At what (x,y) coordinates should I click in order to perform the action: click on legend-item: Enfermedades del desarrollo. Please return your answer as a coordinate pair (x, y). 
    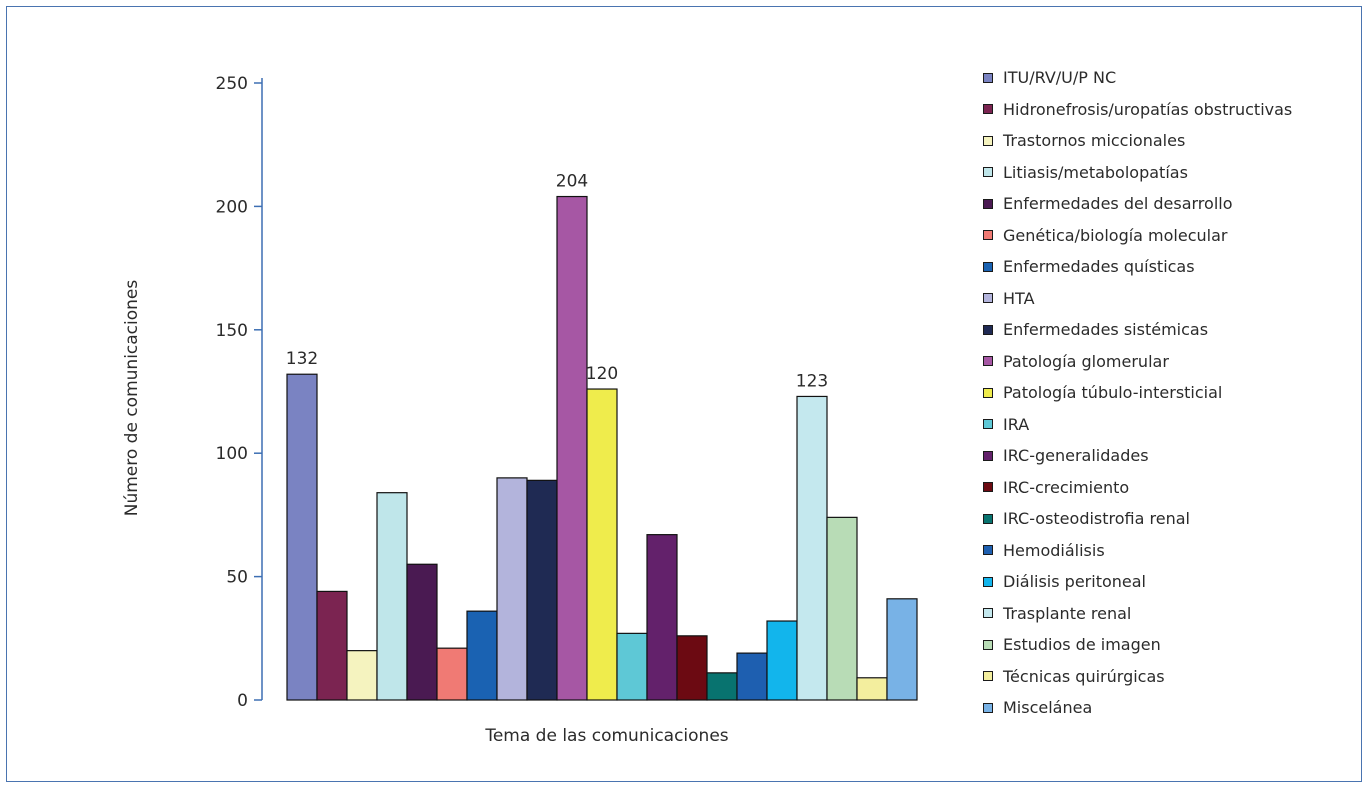
    Looking at the image, I should click on (1173, 204).